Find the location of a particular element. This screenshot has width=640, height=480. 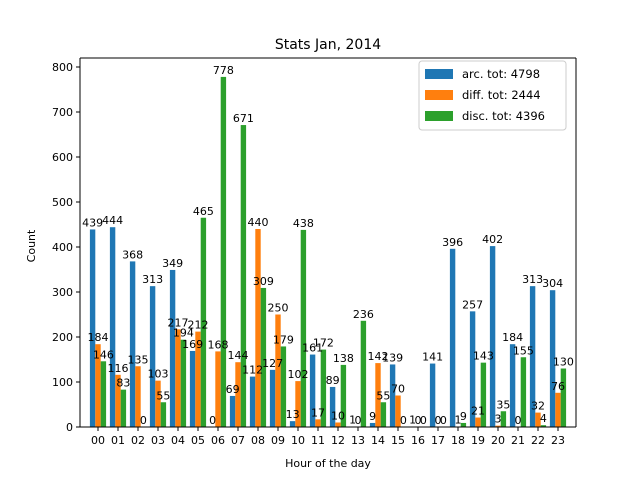

legend-entry-label: disc. tot: 4396 is located at coordinates (503, 116).